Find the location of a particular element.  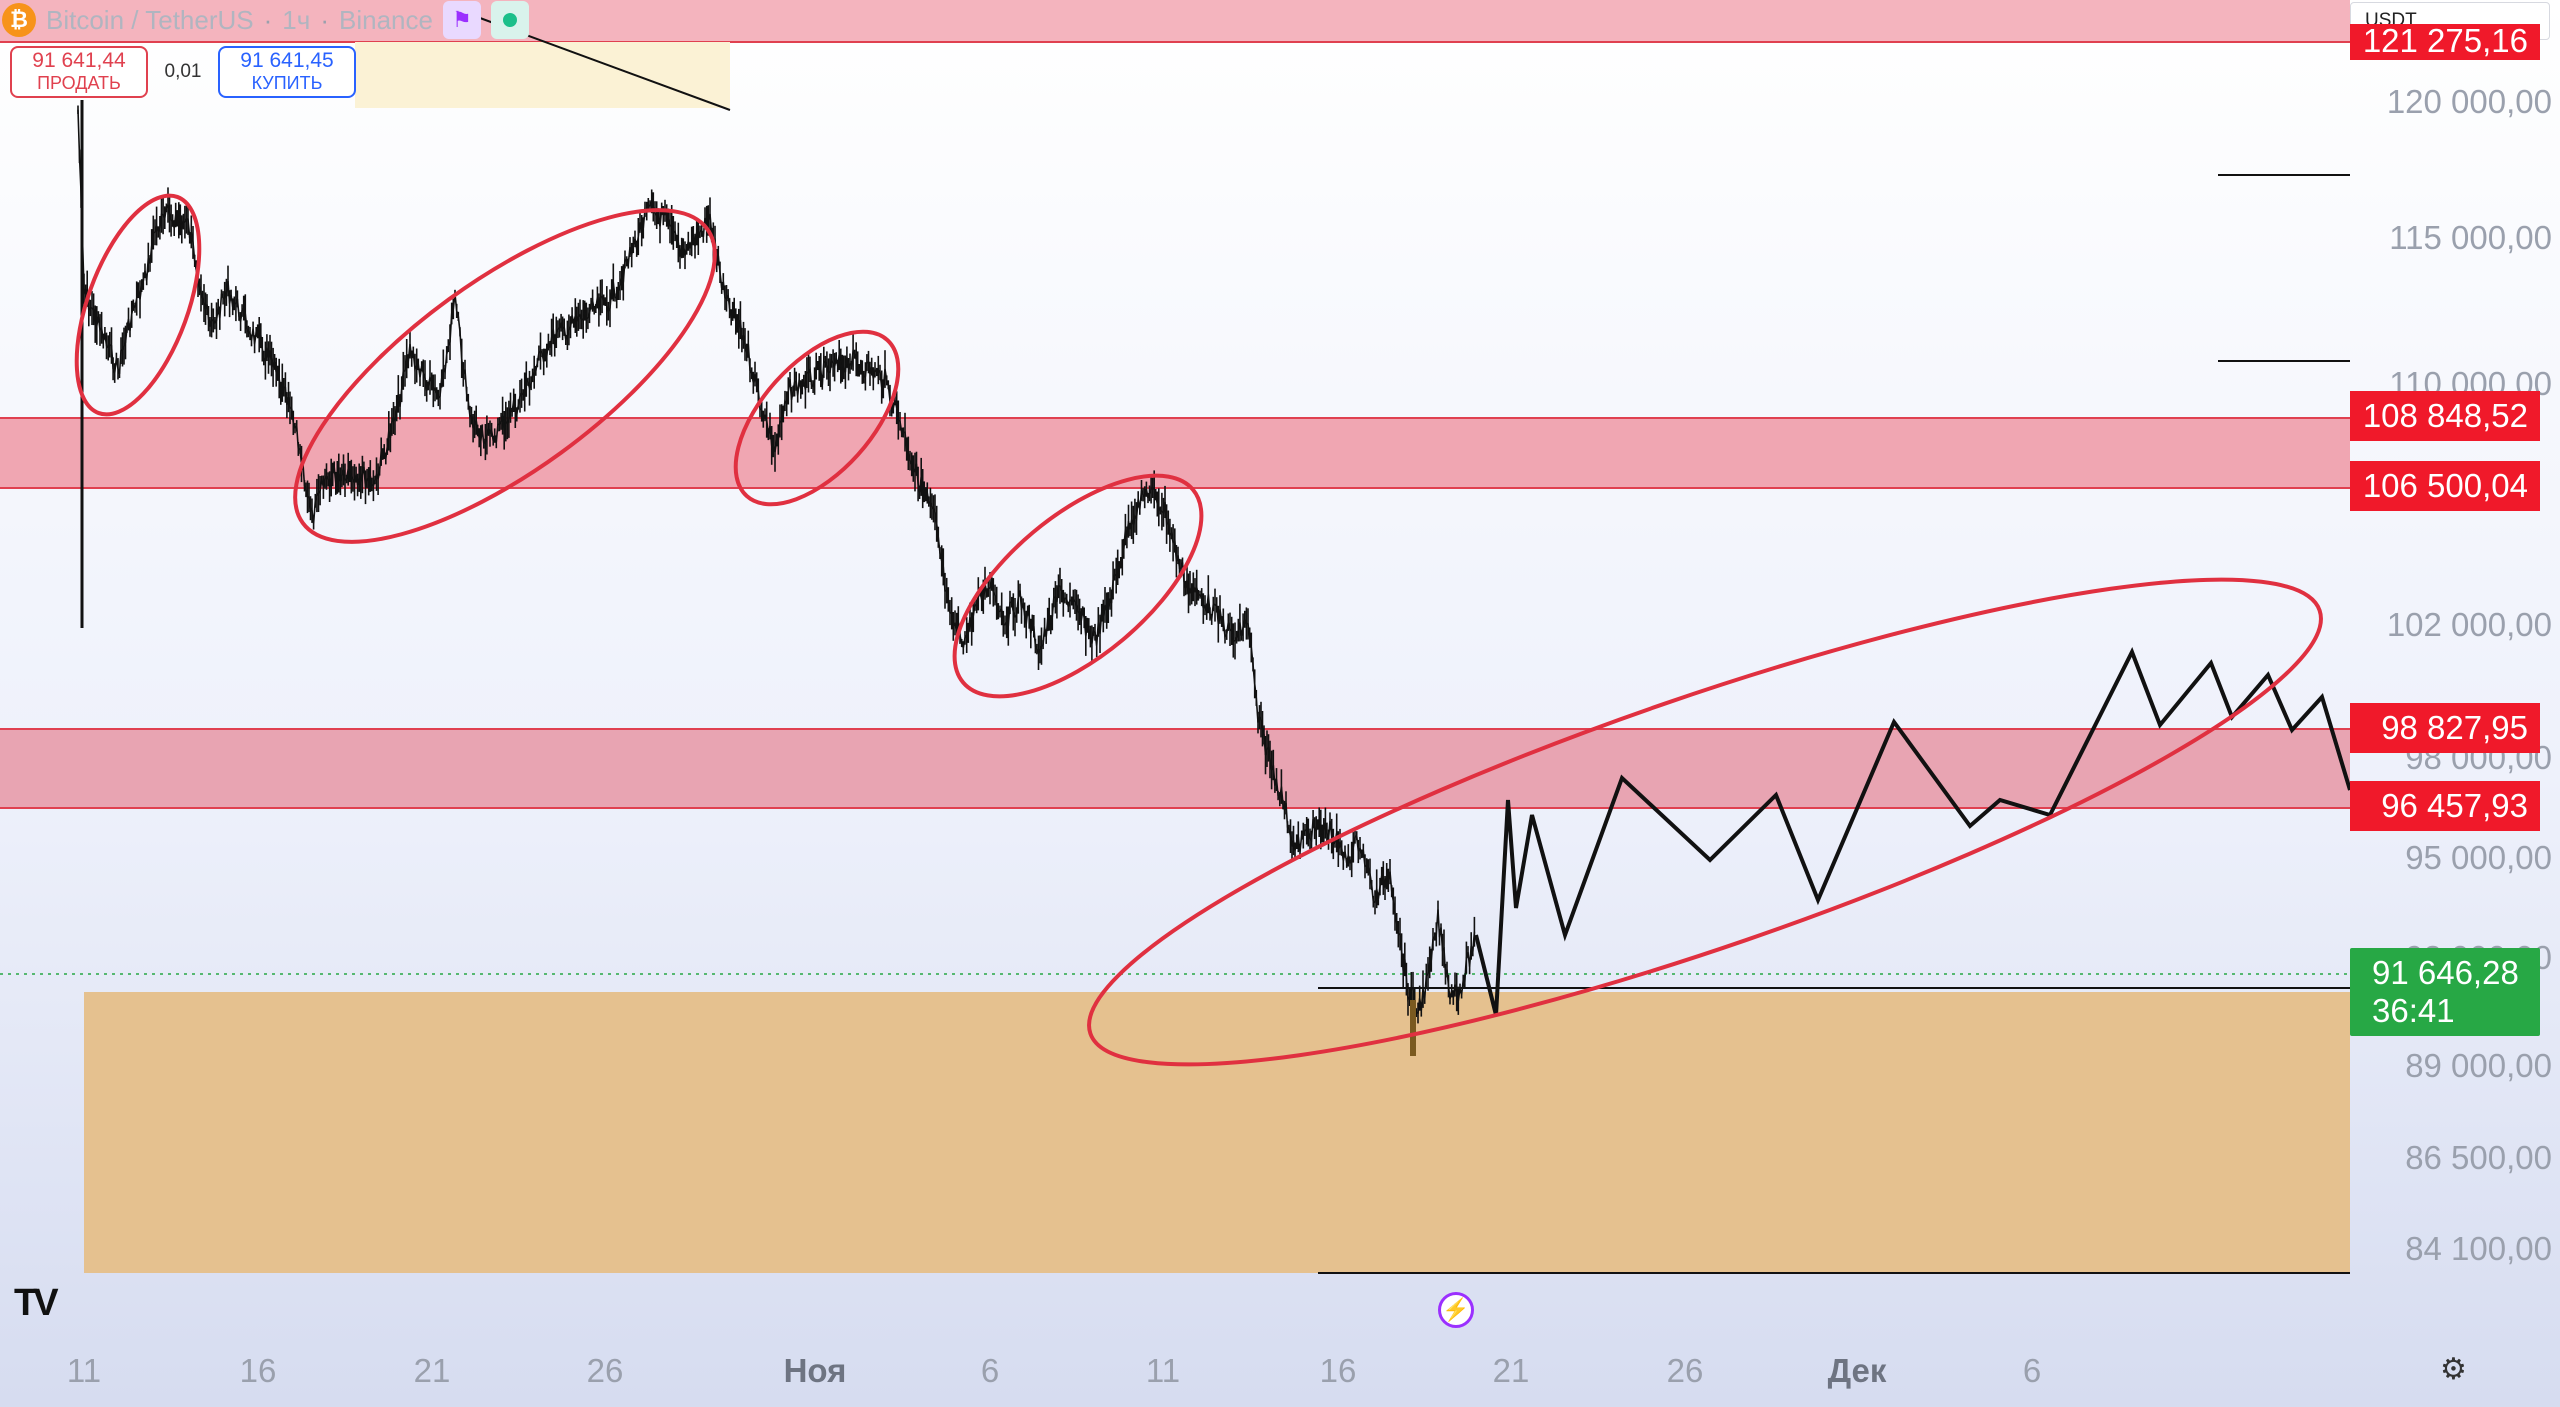

interval-label: 1ч is located at coordinates (296, 19).